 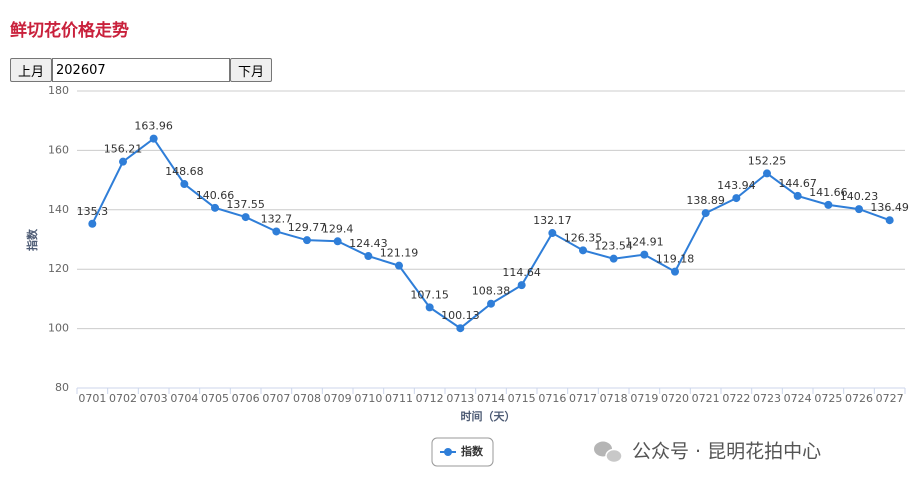 I want to click on data-label: 144.67, so click(x=797, y=183).